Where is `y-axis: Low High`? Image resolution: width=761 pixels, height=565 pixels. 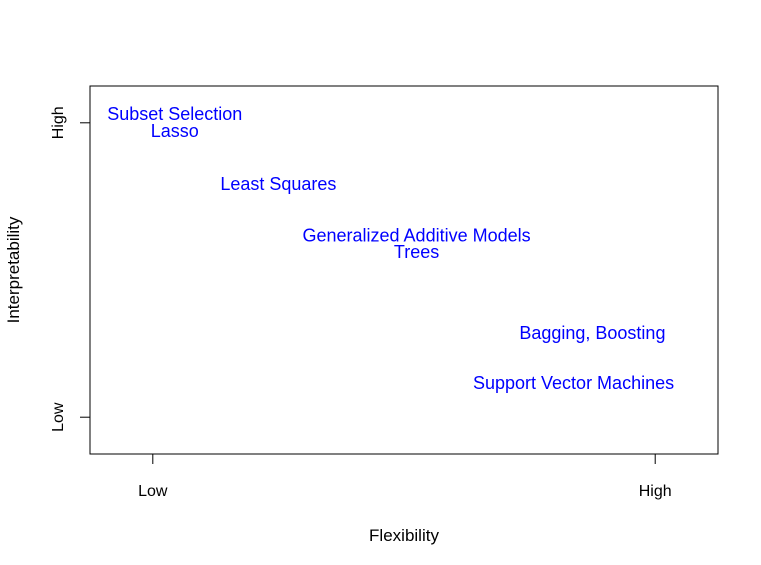
y-axis: Low High is located at coordinates (70, 269).